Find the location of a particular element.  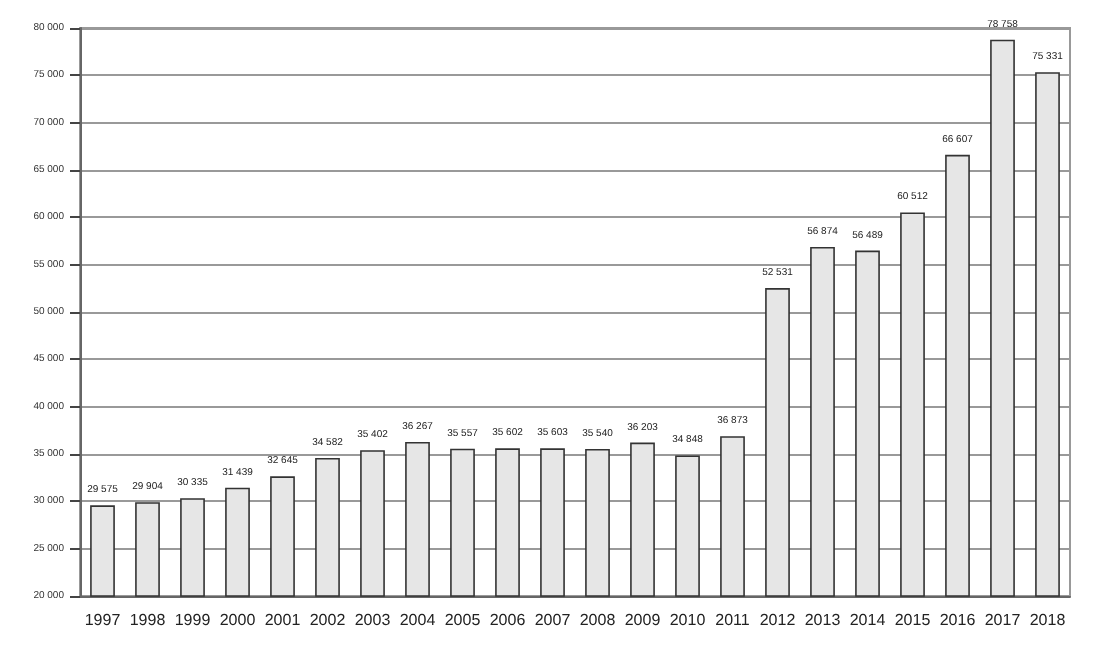

x-tick-label: 2004 is located at coordinates (418, 620).